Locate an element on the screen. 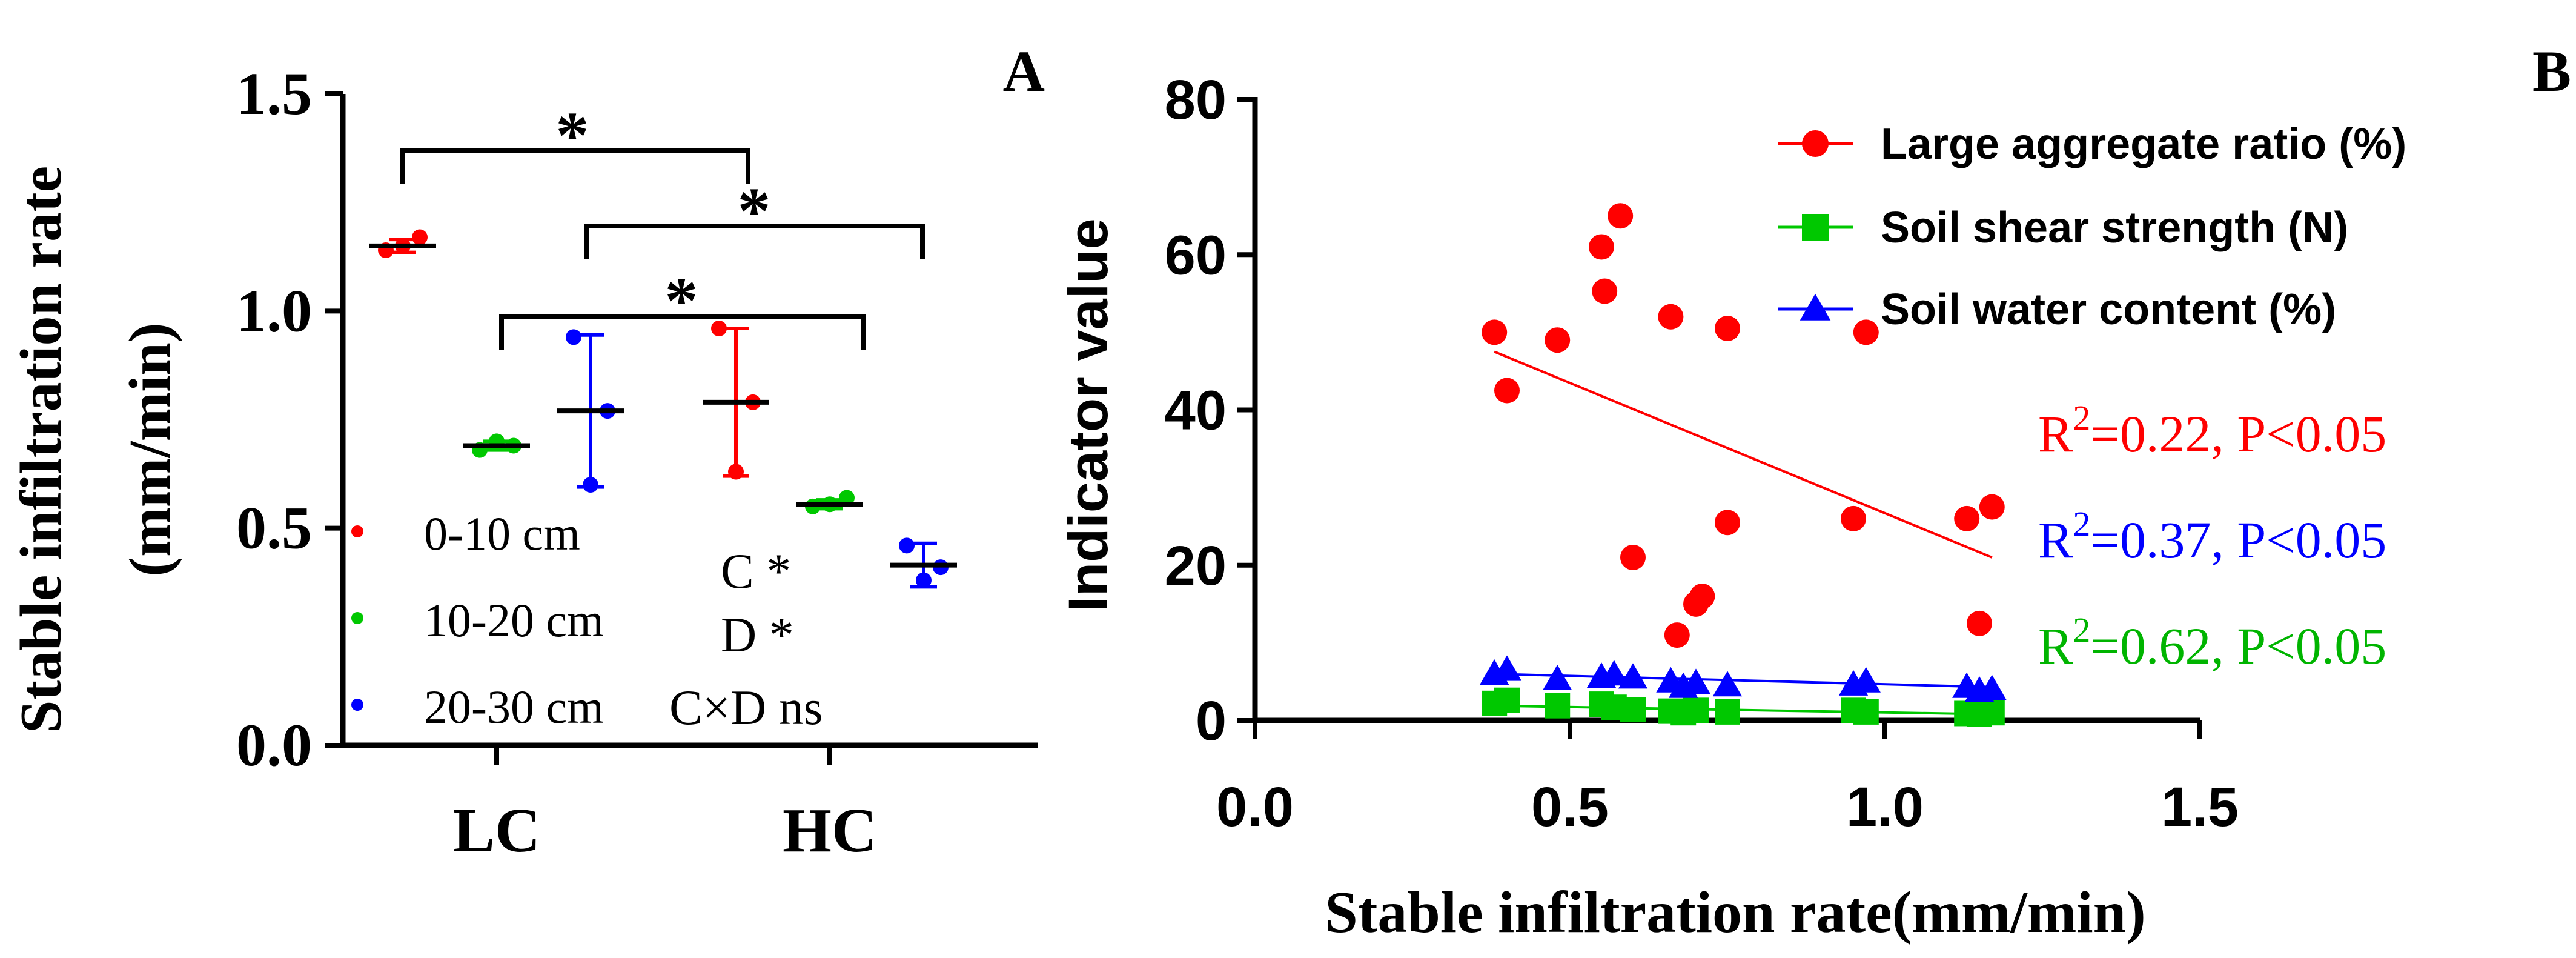 The height and width of the screenshot is (958, 2576). panel-a-y-tick-label: 1.5 is located at coordinates (274, 93).